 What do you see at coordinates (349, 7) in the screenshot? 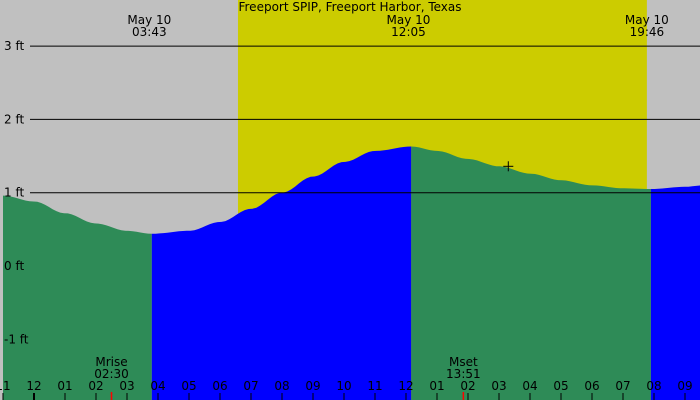
I see `chart-title: Freeport SPIP, Freeport Harbor, Texas` at bounding box center [349, 7].